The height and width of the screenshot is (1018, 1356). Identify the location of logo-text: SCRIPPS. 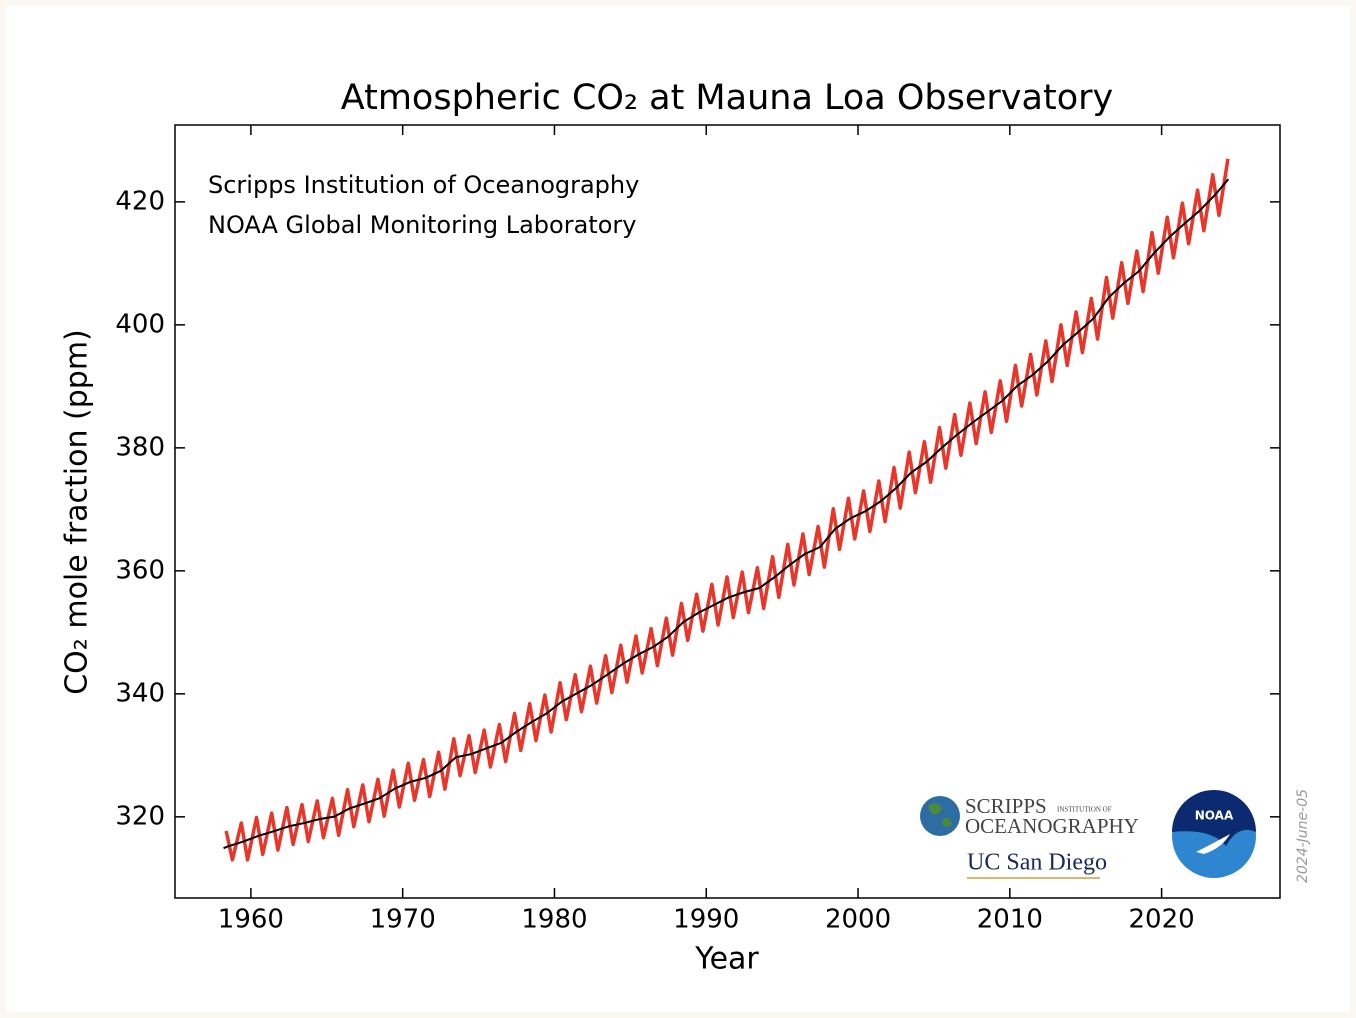
(1006, 806).